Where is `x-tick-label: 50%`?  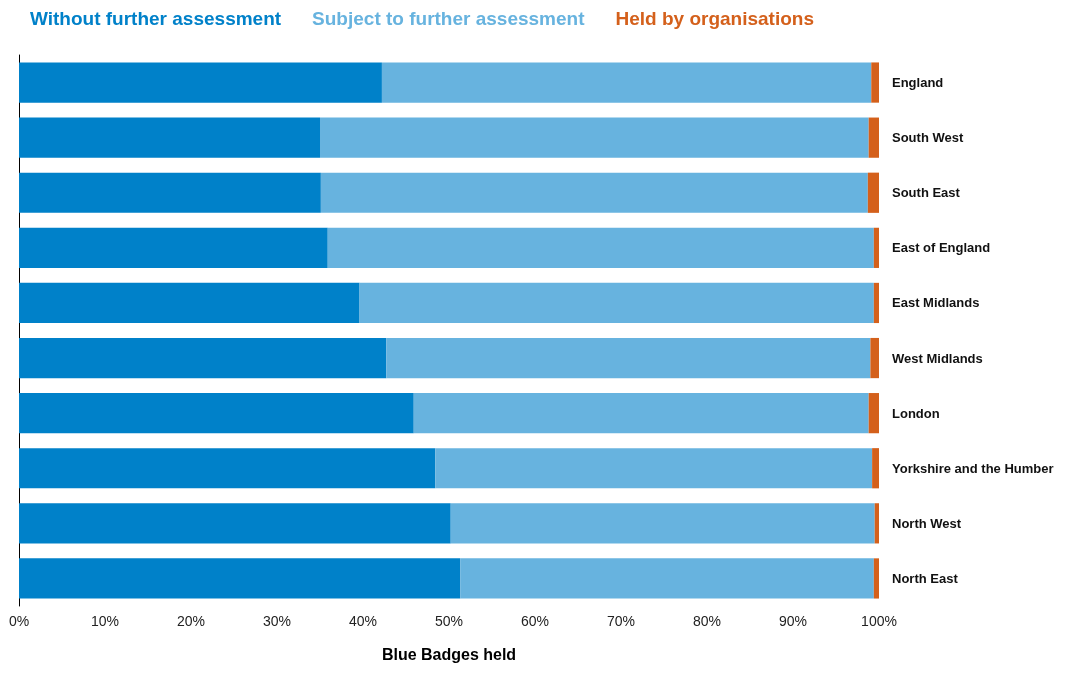 x-tick-label: 50% is located at coordinates (449, 621).